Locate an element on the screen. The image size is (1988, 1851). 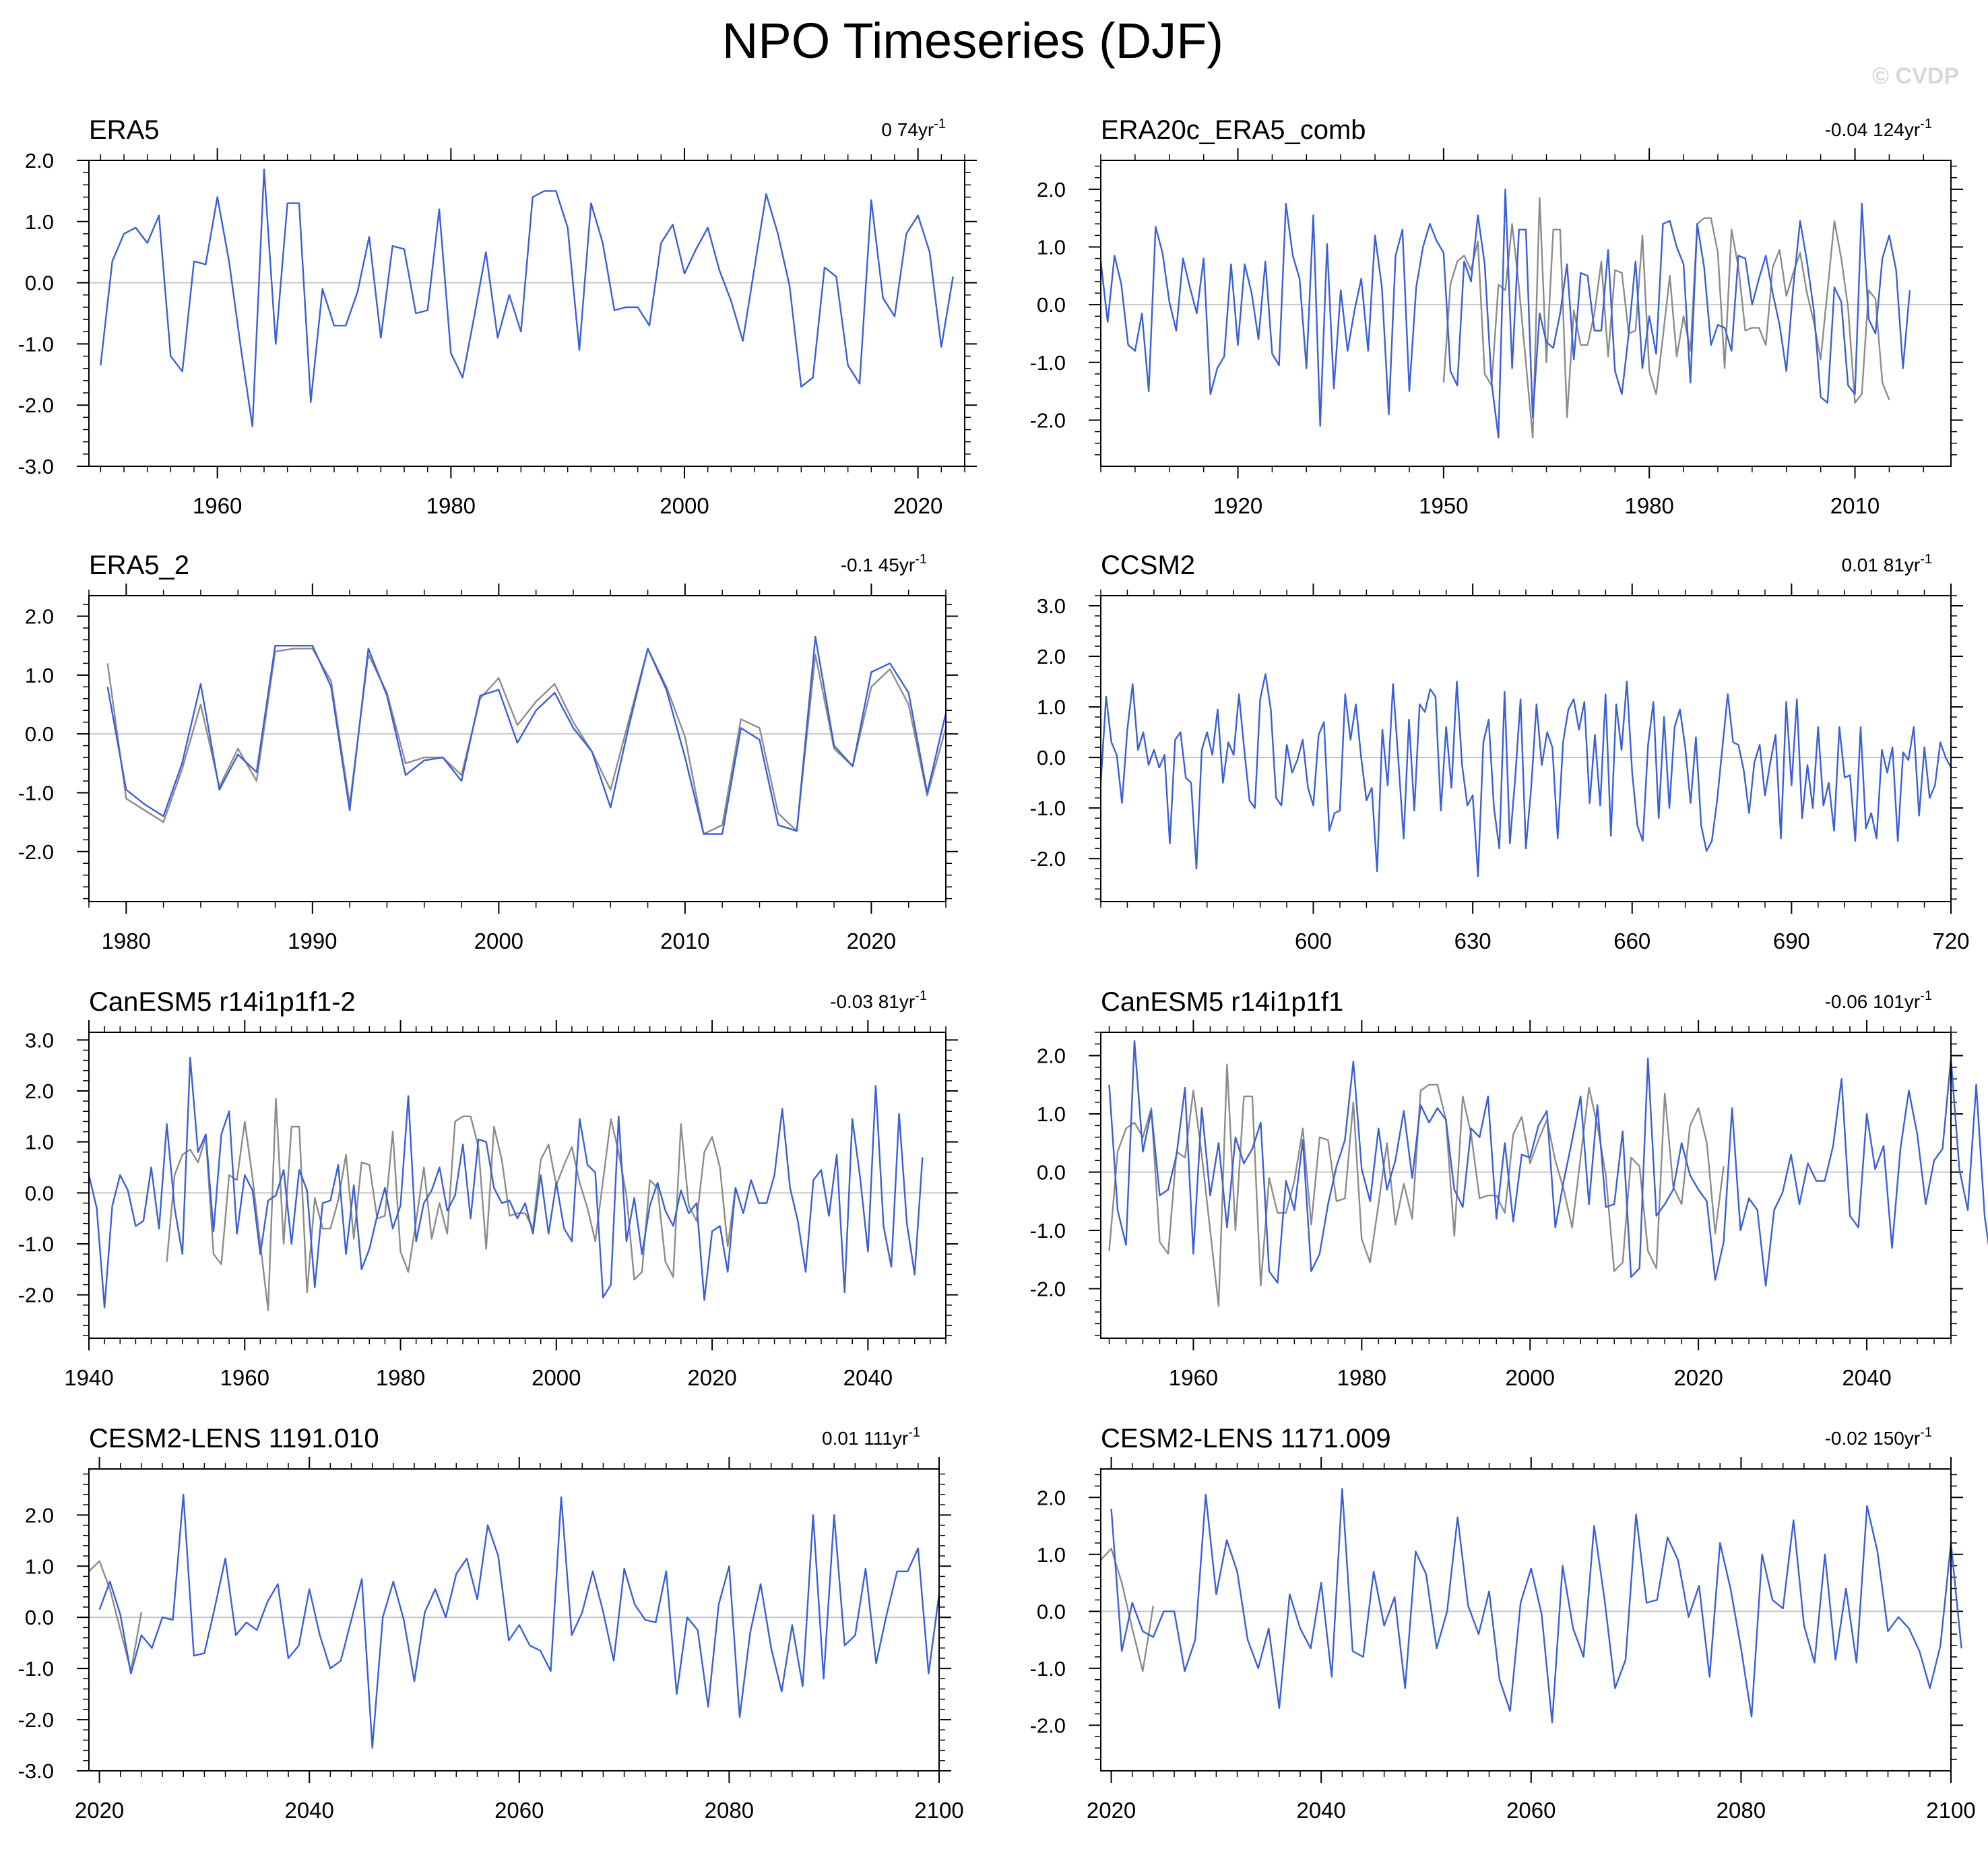
y-tick-label: -3.0 is located at coordinates (36, 1771).